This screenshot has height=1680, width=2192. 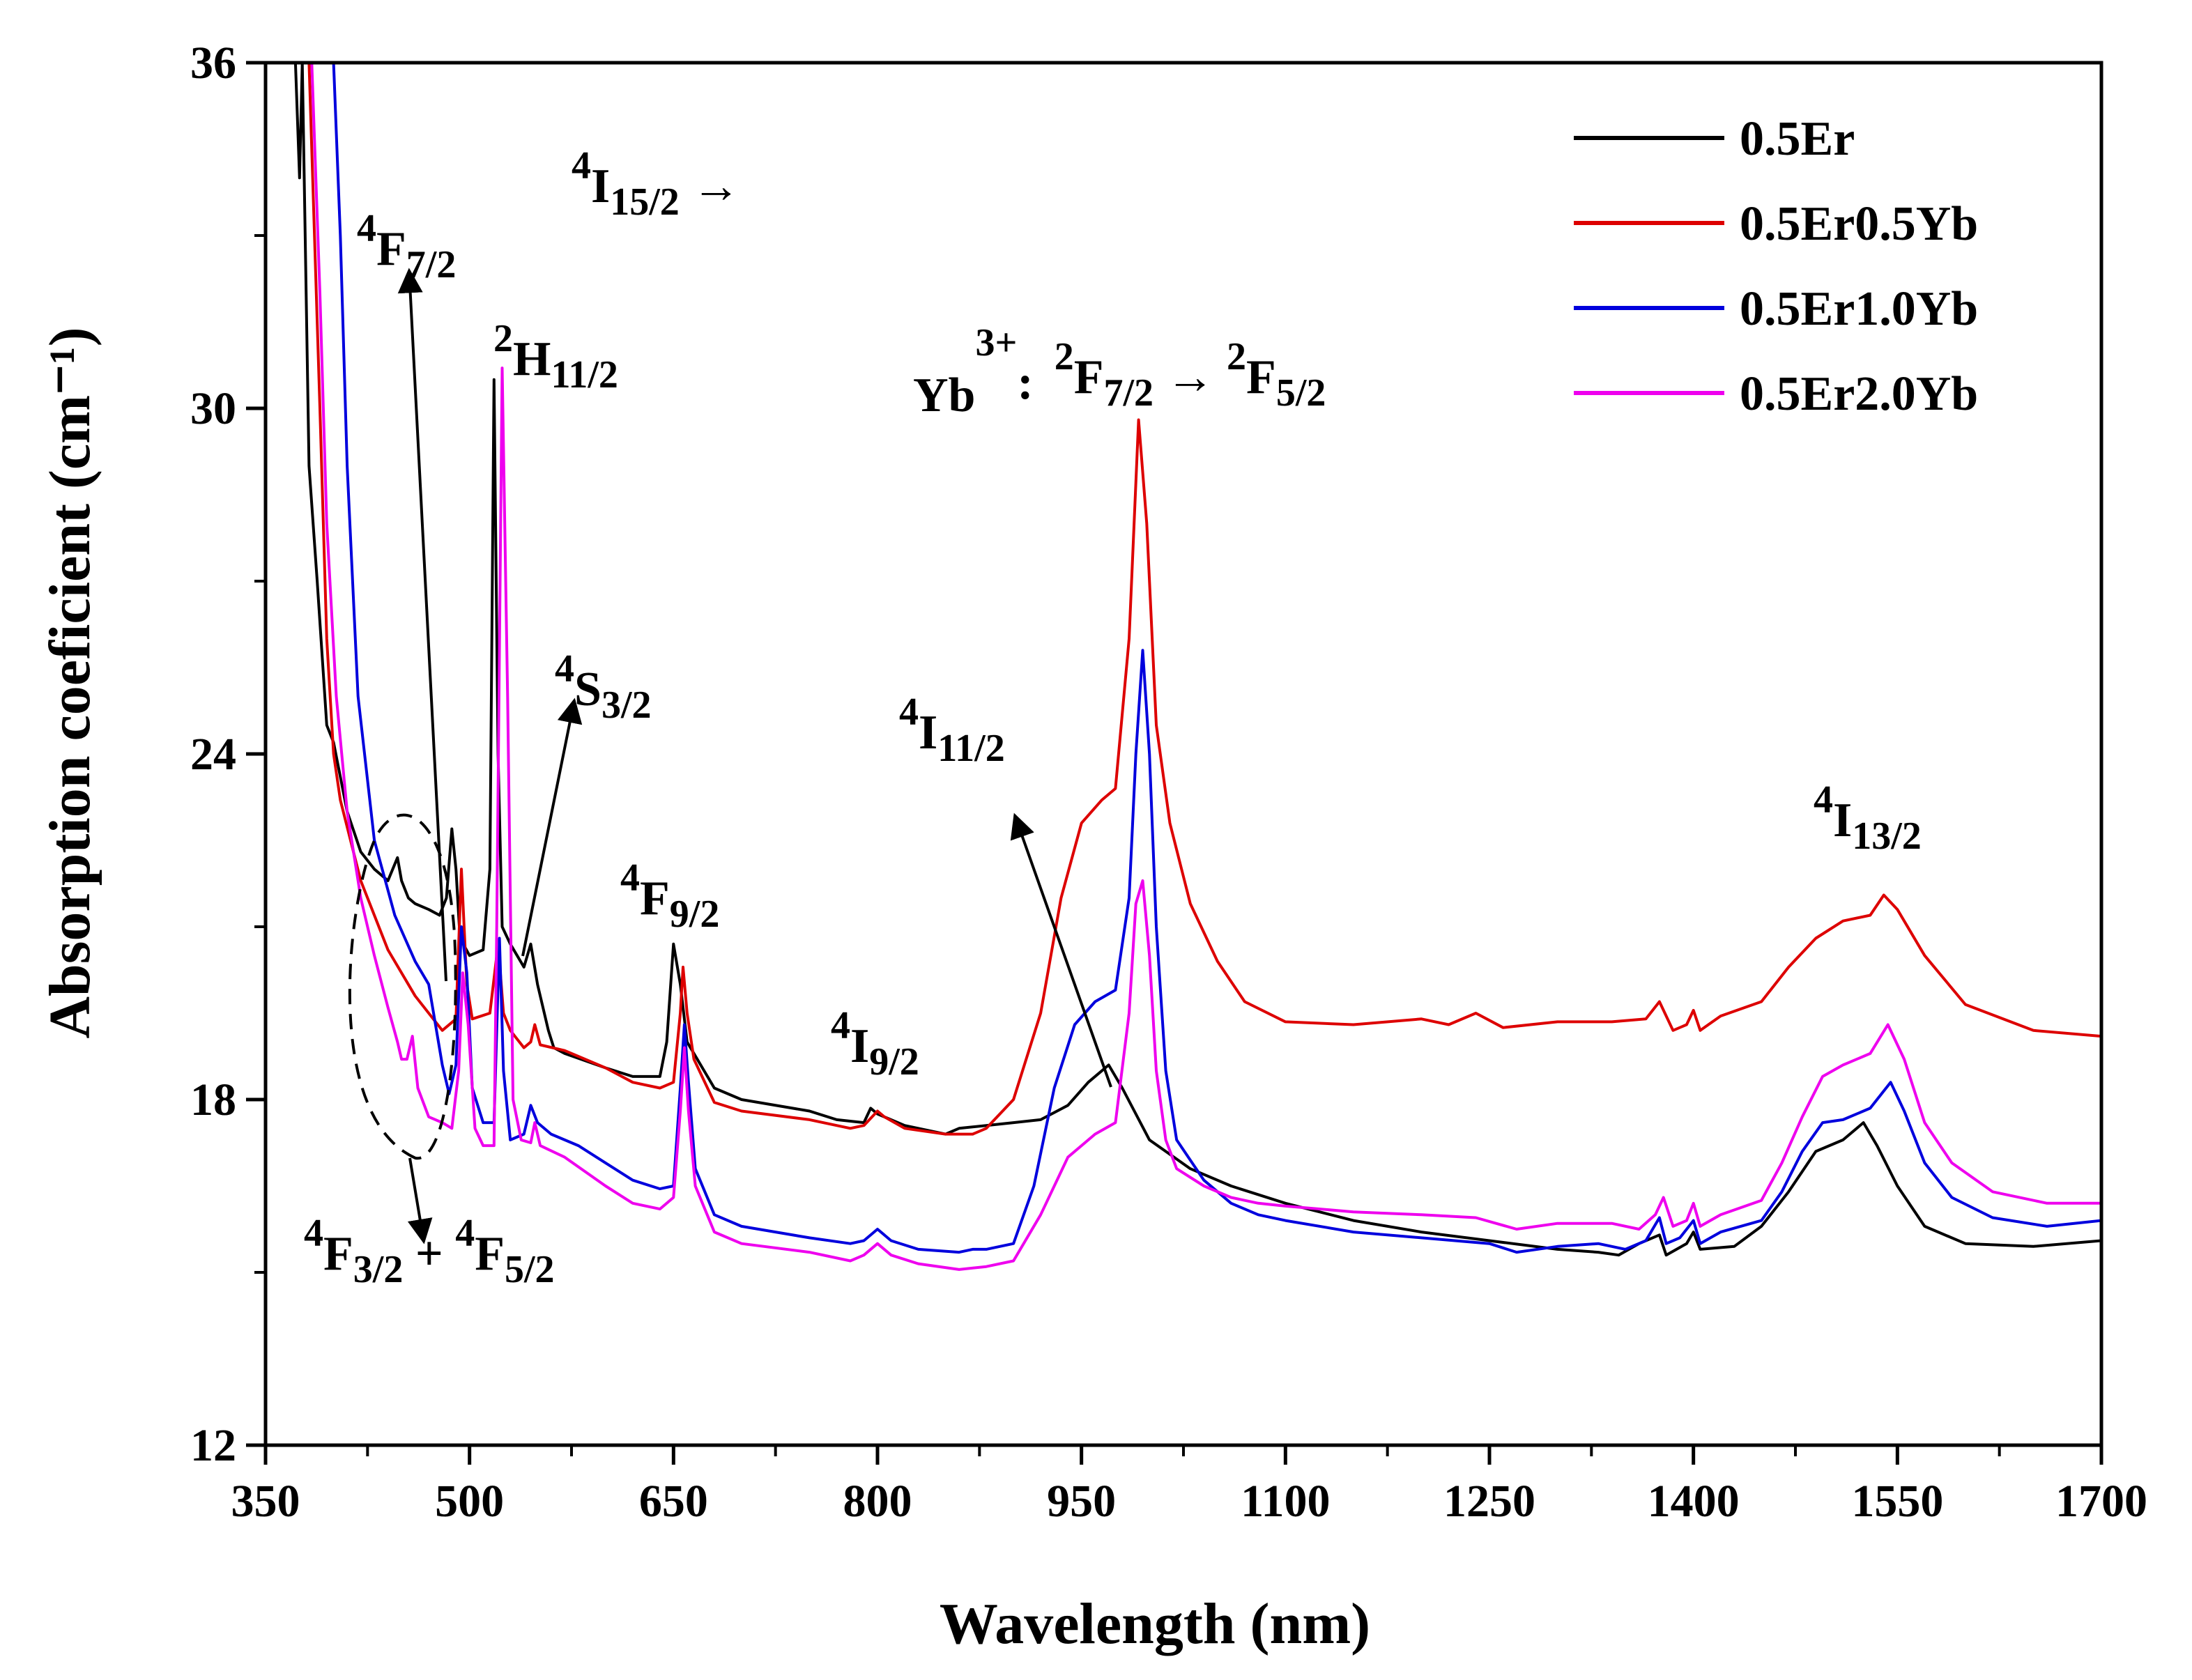 What do you see at coordinates (213, 754) in the screenshot?
I see `y-tick-label: 24` at bounding box center [213, 754].